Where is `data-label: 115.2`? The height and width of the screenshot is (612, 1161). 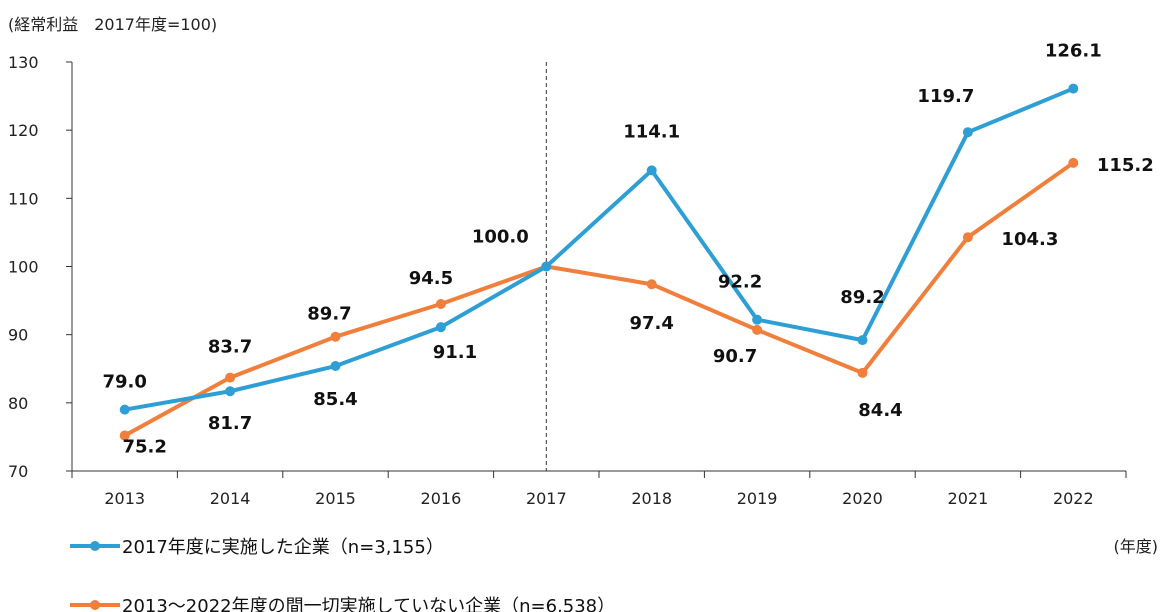
data-label: 115.2 is located at coordinates (1125, 165).